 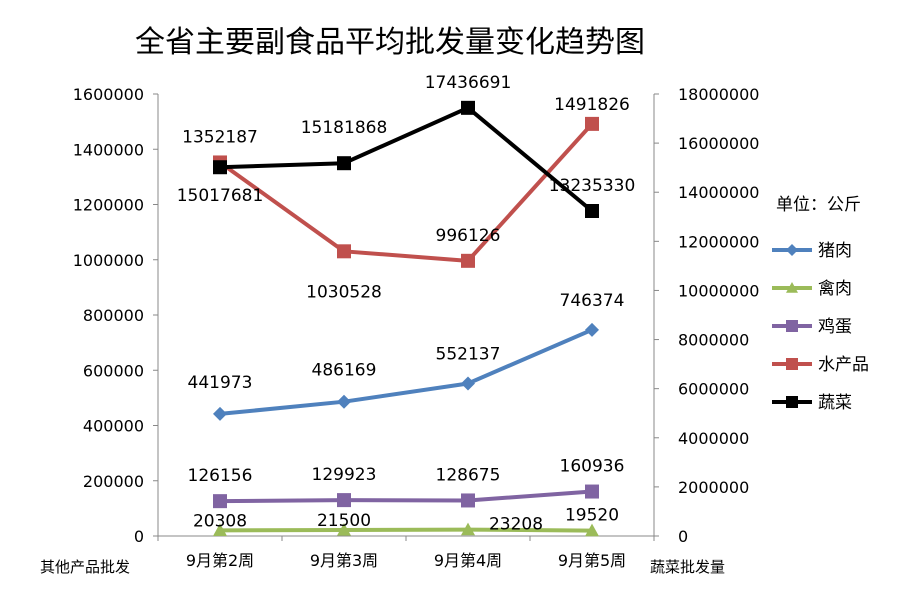 I want to click on y-left-tick-label: 1400000, so click(x=108, y=149).